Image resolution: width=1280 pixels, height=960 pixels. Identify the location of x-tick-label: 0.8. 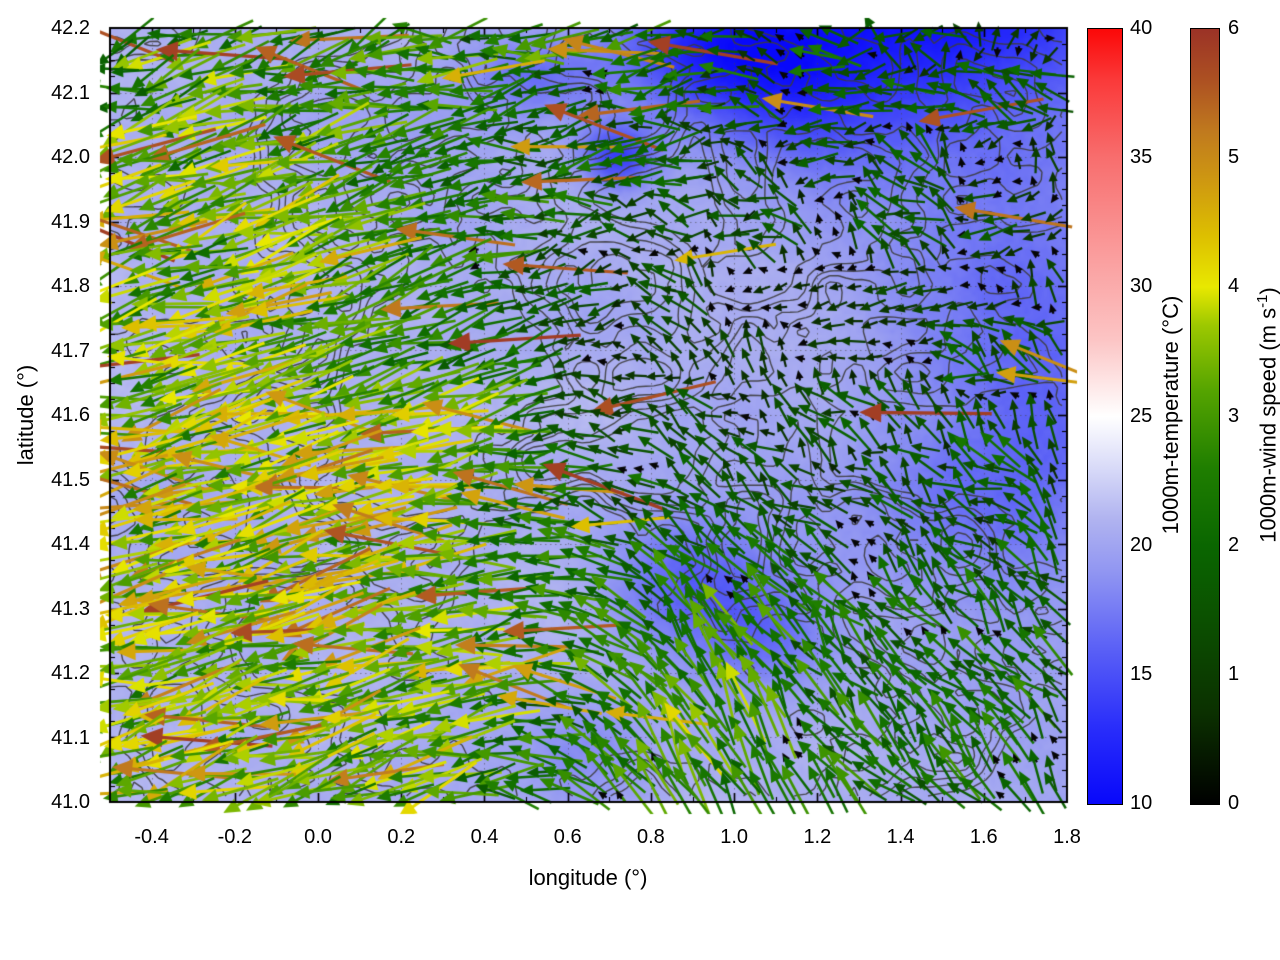
(651, 837).